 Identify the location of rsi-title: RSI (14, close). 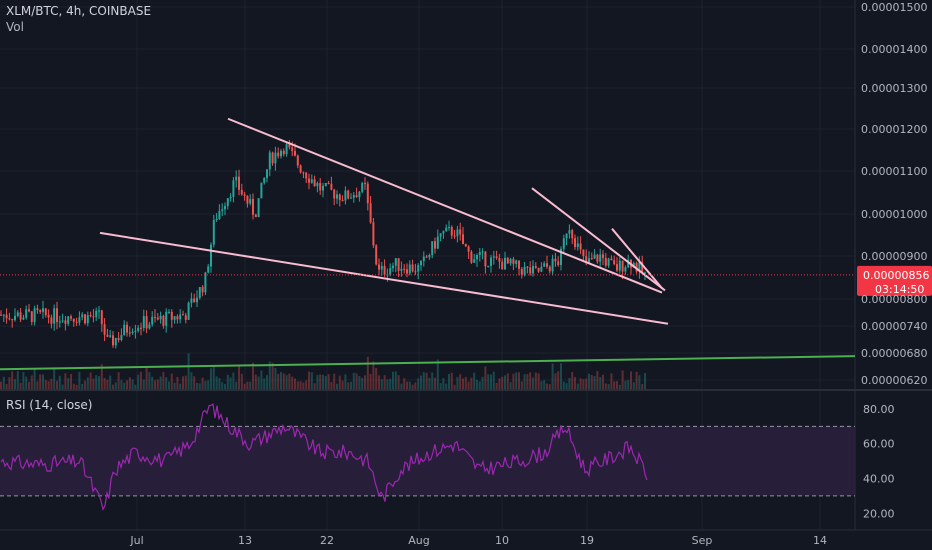
(49, 405).